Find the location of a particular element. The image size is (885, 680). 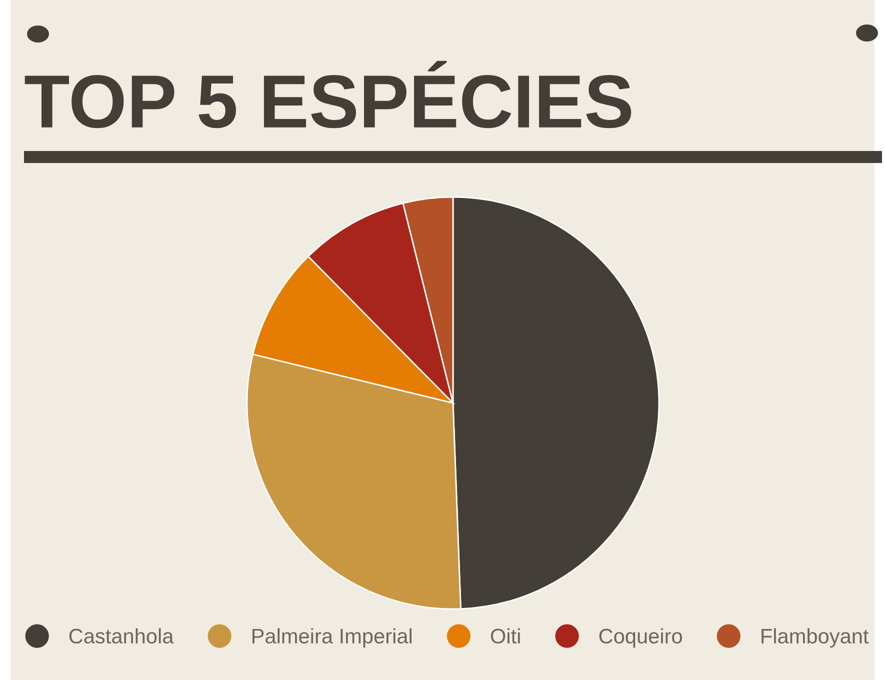

legend-label: Oiti is located at coordinates (505, 636).